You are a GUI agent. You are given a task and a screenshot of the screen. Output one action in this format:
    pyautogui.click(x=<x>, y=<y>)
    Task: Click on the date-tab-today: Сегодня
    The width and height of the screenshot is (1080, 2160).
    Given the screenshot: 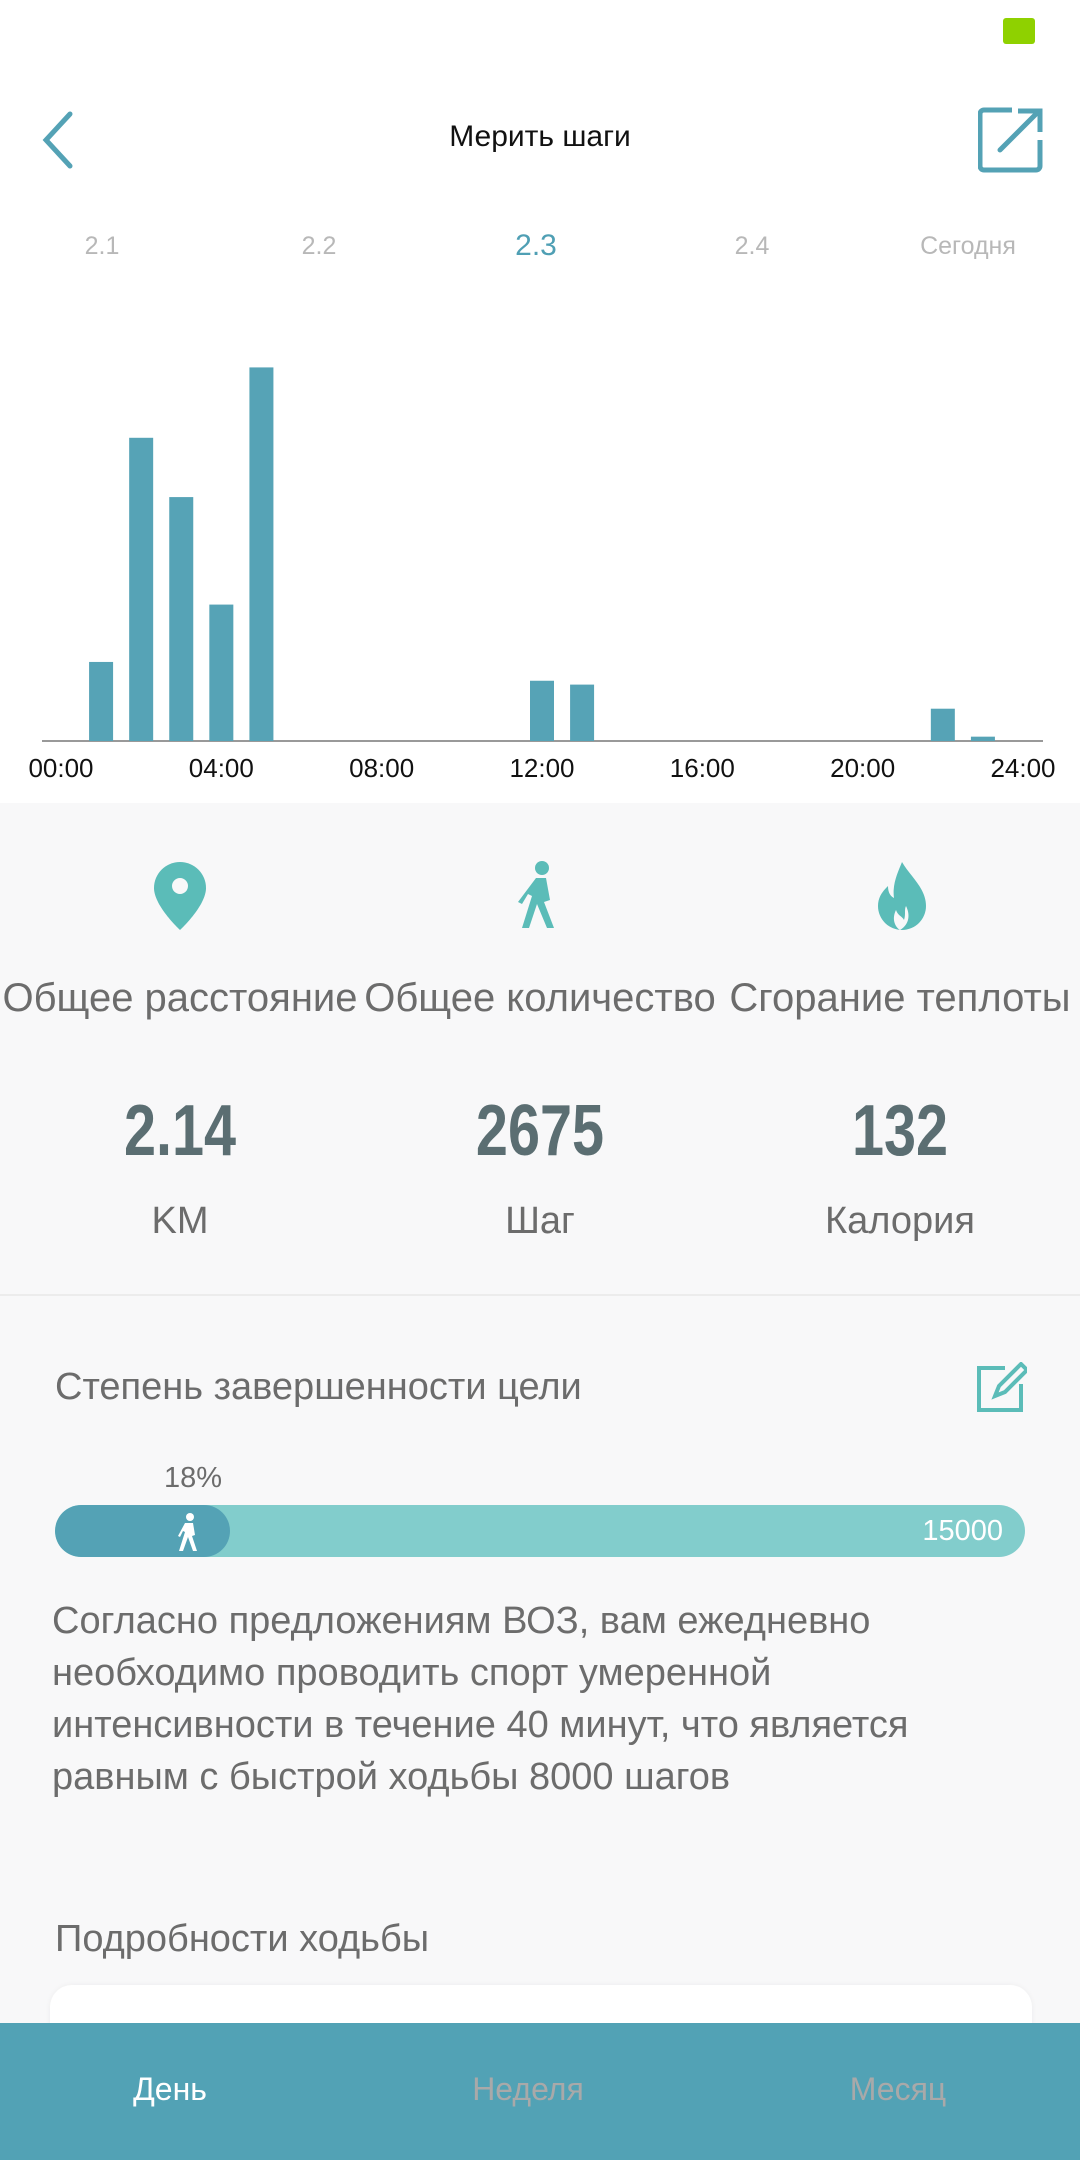 What is the action you would take?
    pyautogui.click(x=968, y=246)
    